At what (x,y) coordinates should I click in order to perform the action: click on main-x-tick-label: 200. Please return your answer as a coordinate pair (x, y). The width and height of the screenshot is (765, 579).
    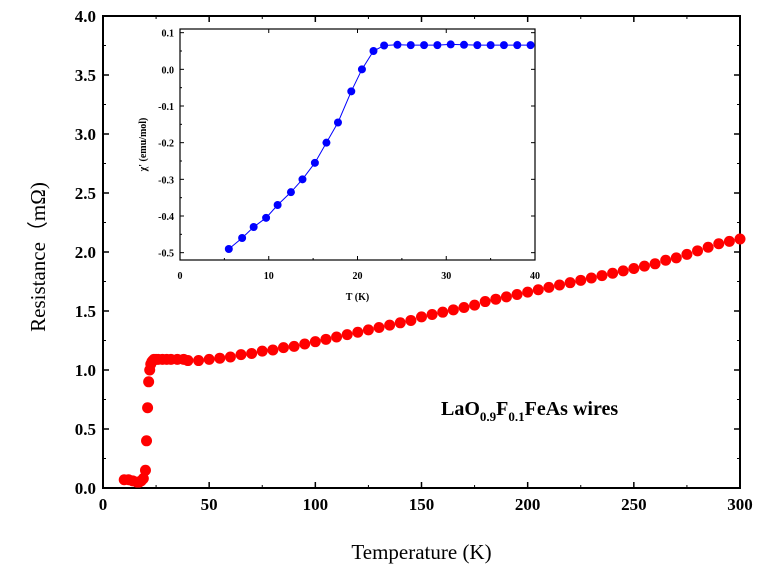
    Looking at the image, I should click on (528, 504).